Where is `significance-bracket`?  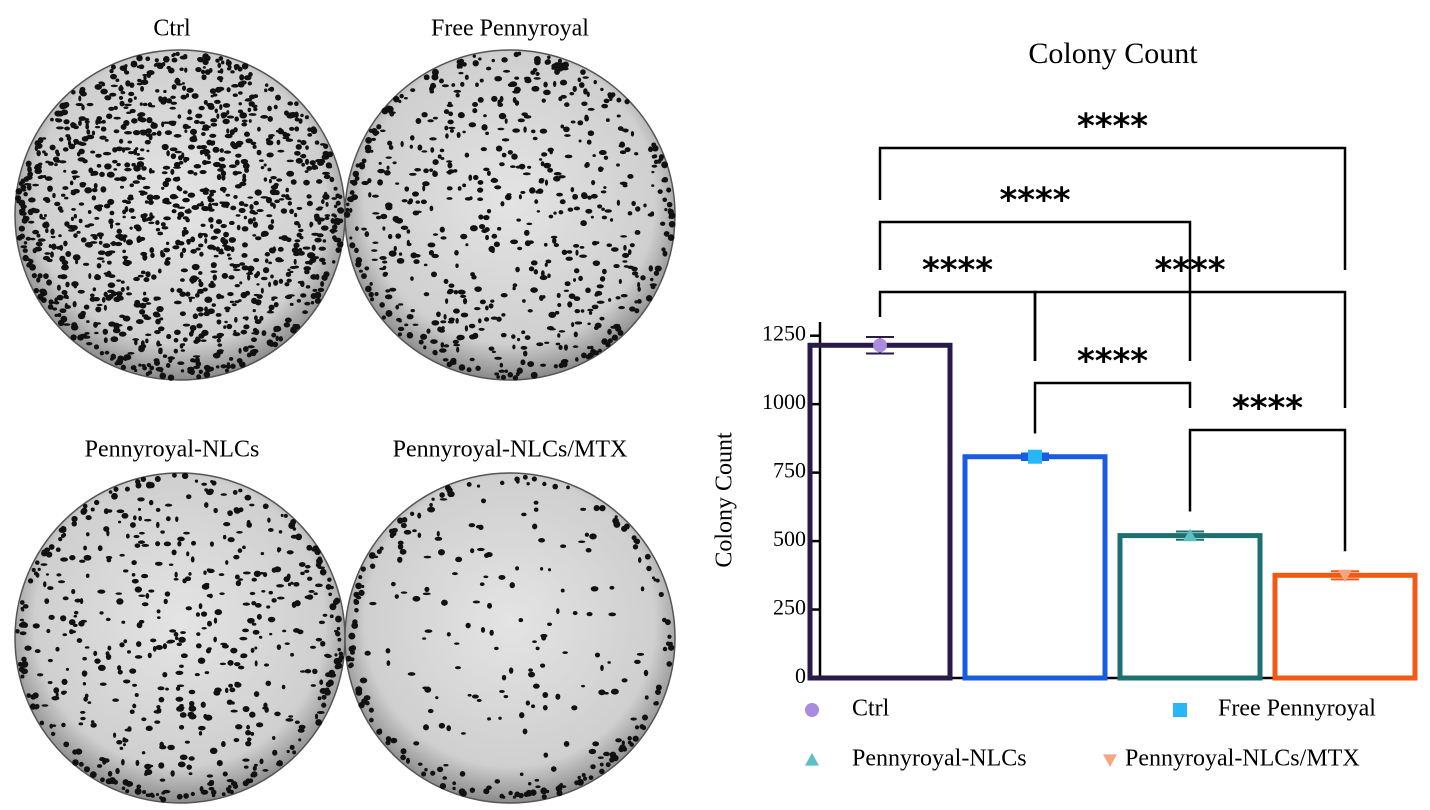 significance-bracket is located at coordinates (1267, 490).